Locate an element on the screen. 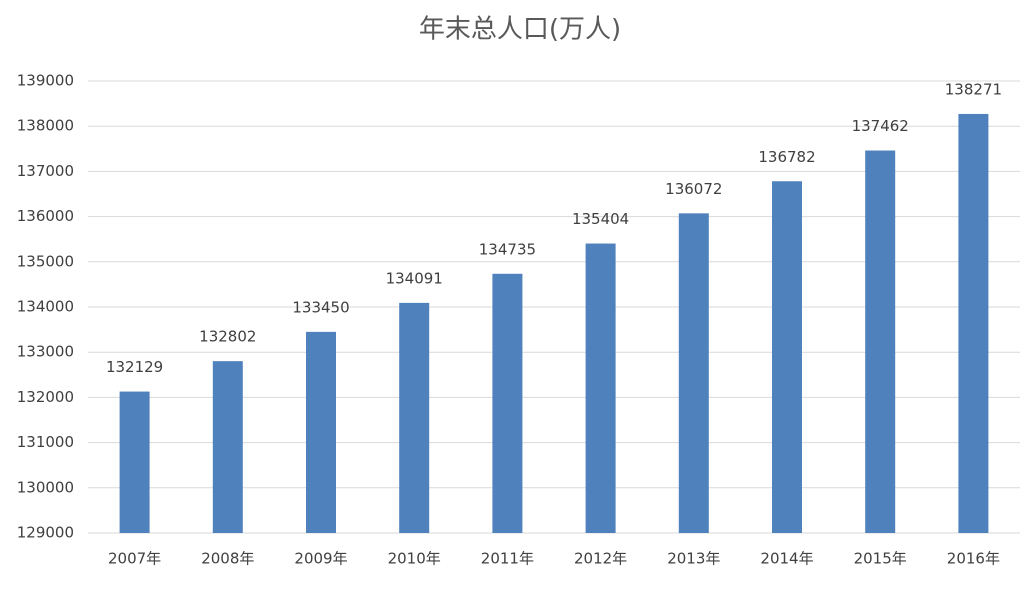 This screenshot has height=600, width=1035. data-label: 133450 is located at coordinates (320, 307).